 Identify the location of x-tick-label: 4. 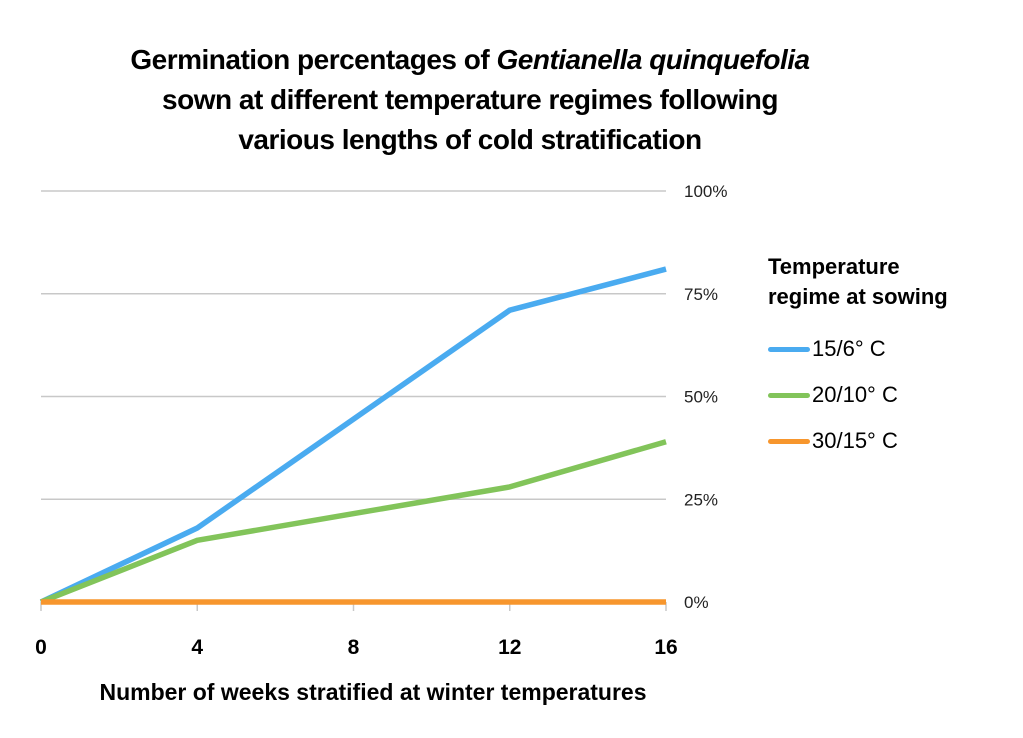
(197, 647).